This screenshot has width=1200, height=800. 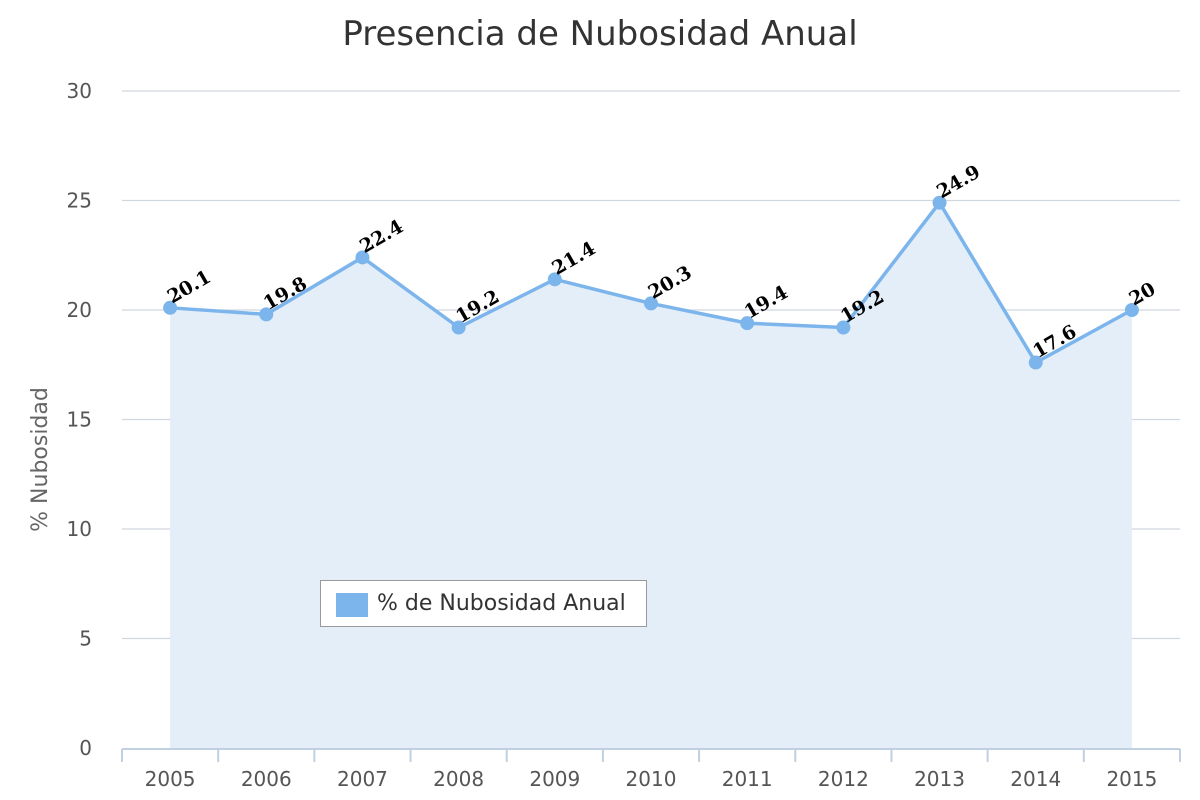 I want to click on y-axis: 0 5 10 15 20 25 30, so click(x=79, y=419).